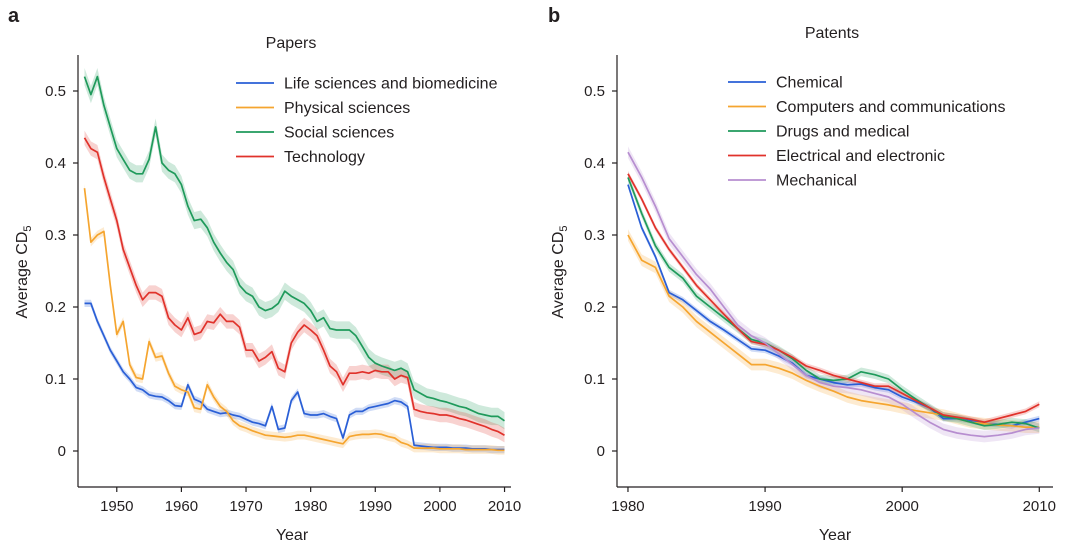 This screenshot has width=1080, height=549. I want to click on chart-title: Papers, so click(291, 43).